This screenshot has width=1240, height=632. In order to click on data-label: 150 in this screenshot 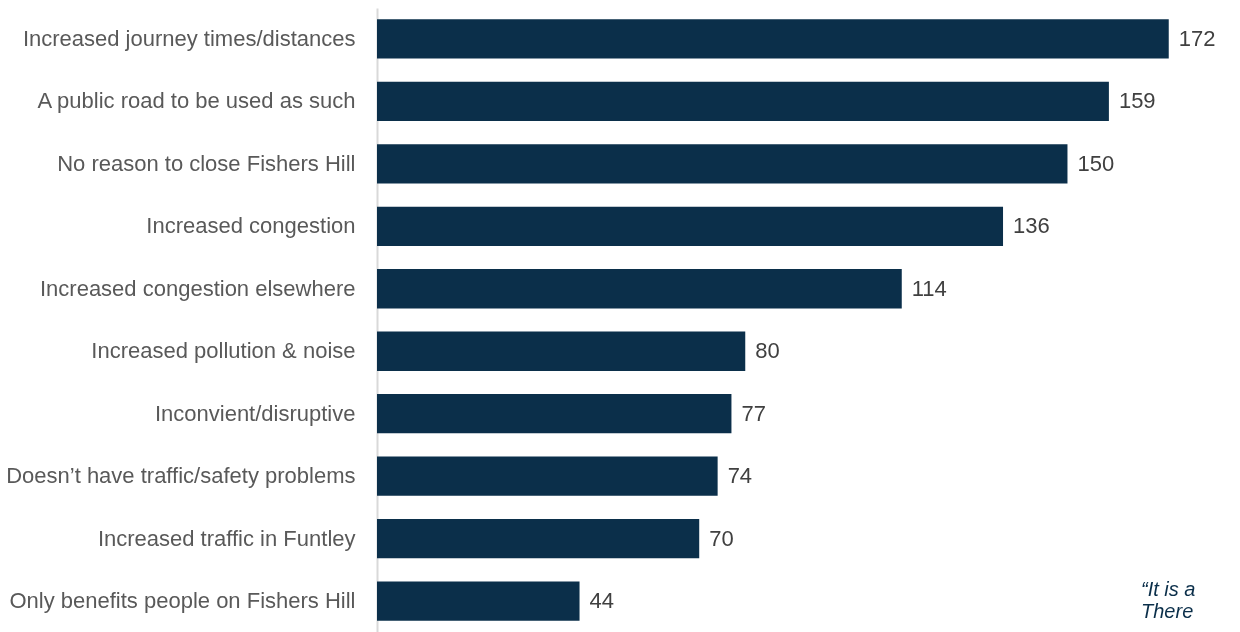, I will do `click(1096, 163)`.